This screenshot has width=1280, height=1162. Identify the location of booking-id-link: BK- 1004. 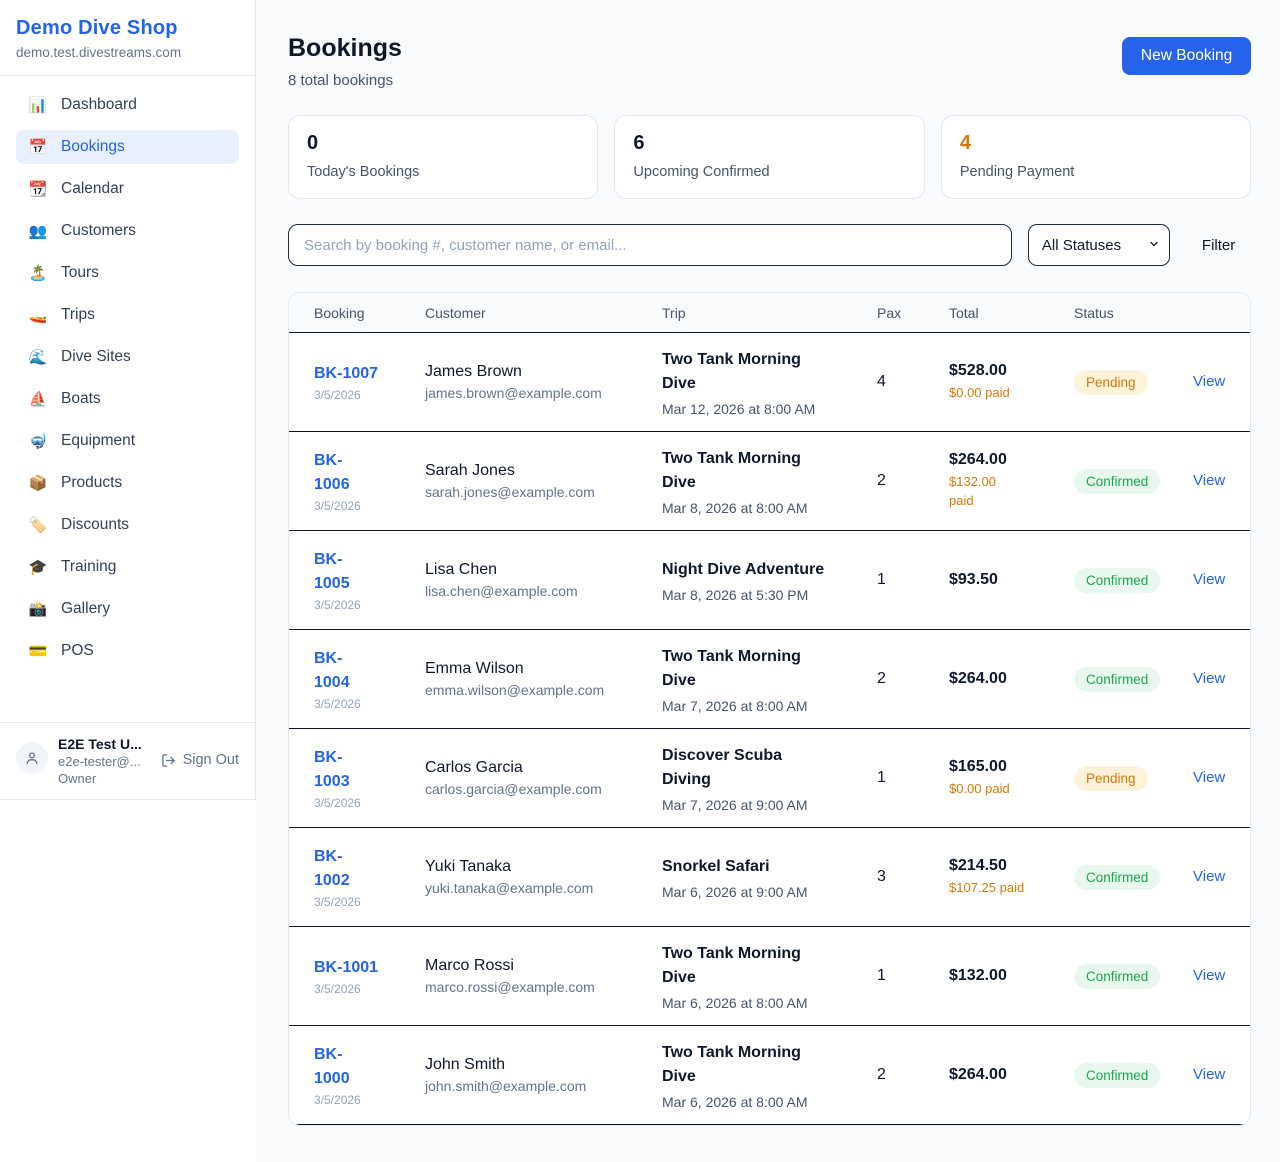
(332, 670).